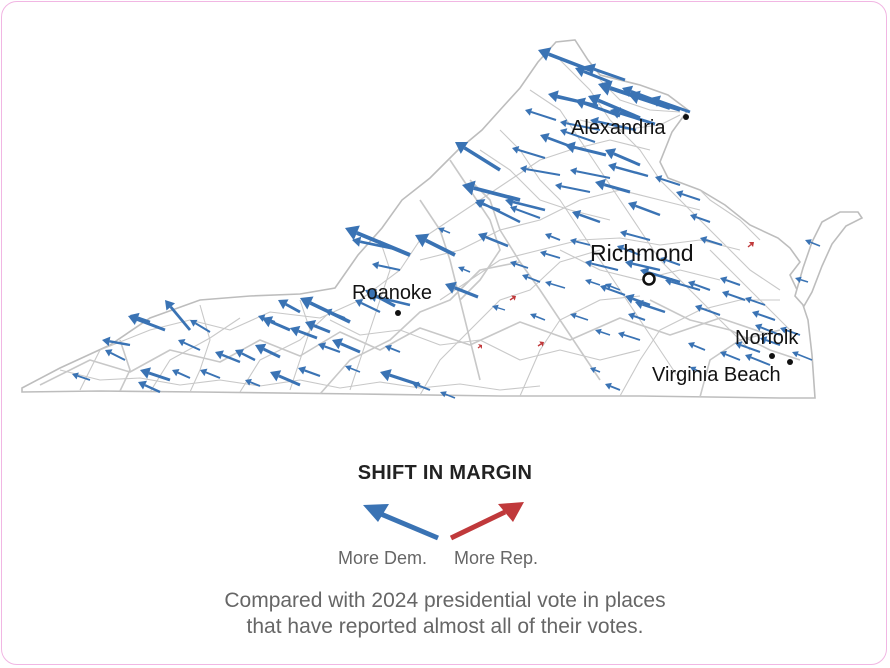  What do you see at coordinates (486, 521) in the screenshot?
I see `legend-rep-arrow` at bounding box center [486, 521].